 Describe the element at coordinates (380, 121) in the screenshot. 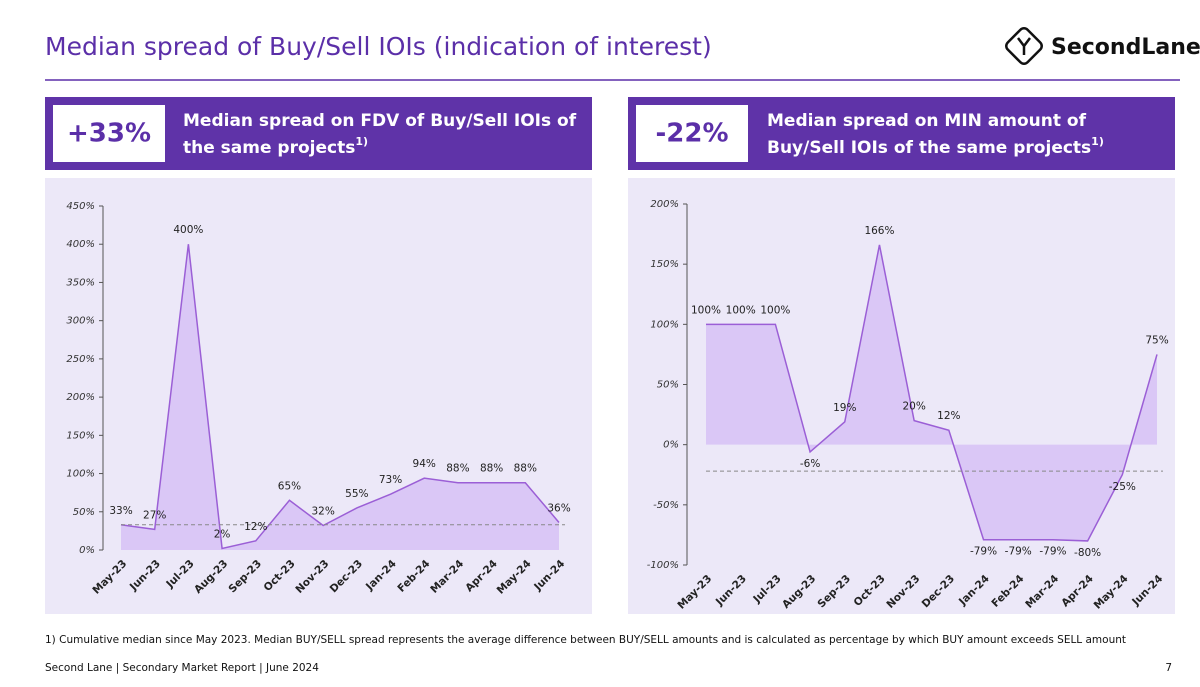

I see `panel-heading: Median spread on FDV of Buy/Sell IOIs of` at that location.